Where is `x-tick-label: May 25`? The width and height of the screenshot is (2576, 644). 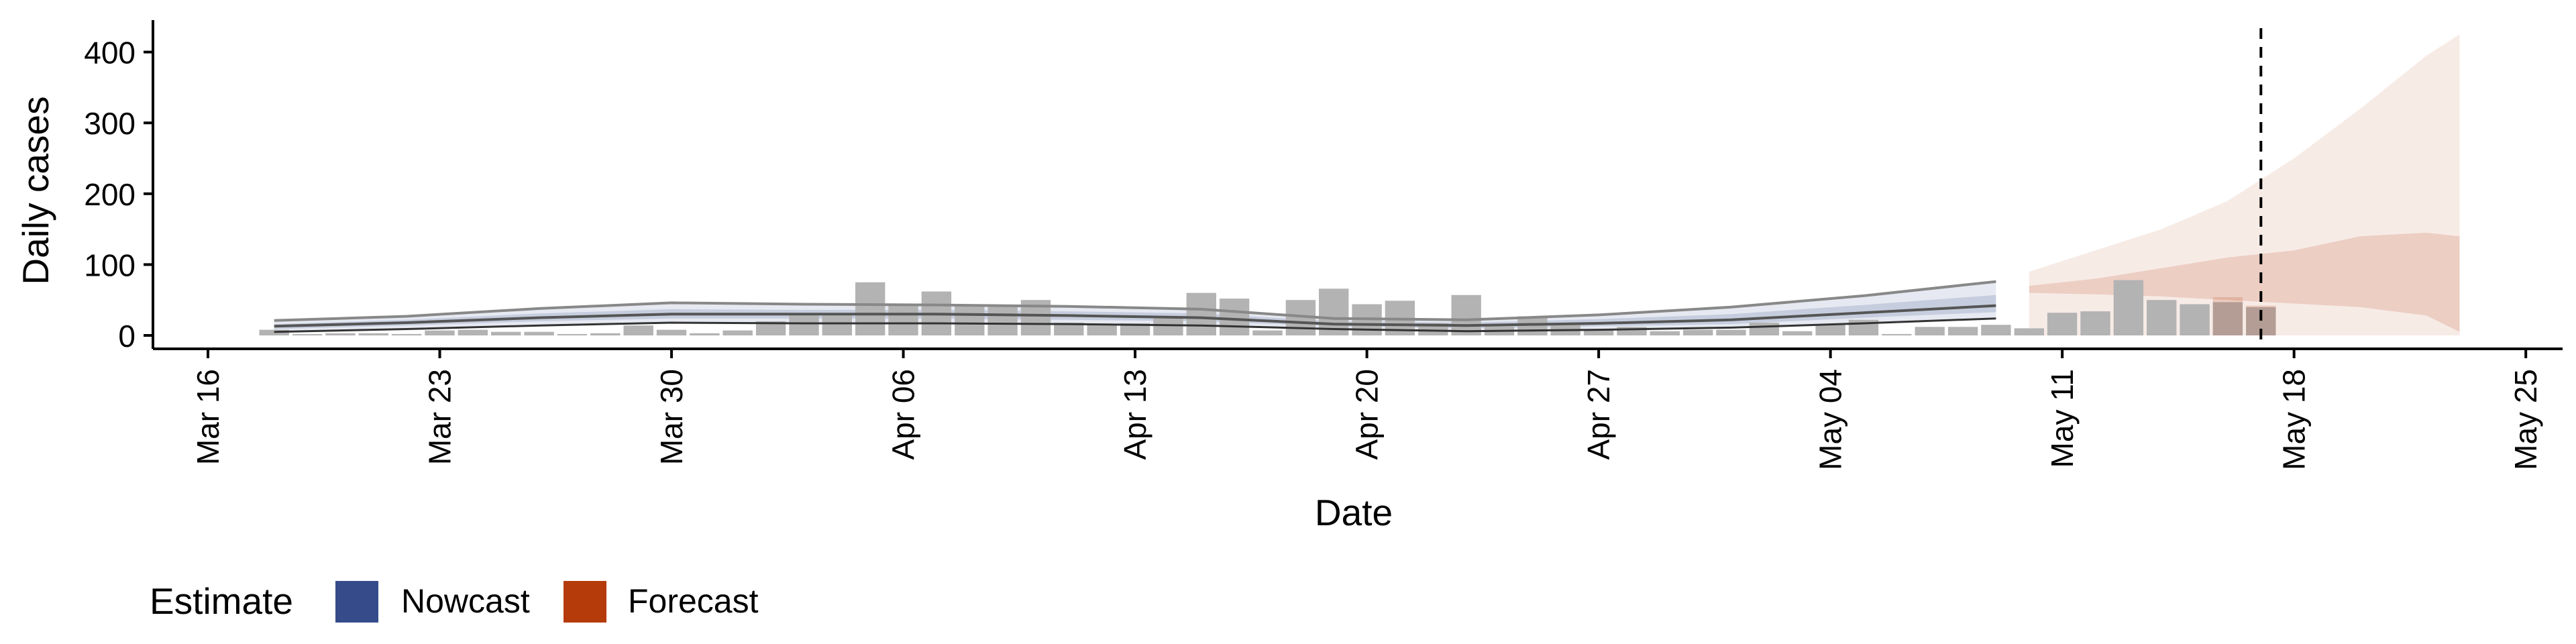 x-tick-label: May 25 is located at coordinates (2525, 419).